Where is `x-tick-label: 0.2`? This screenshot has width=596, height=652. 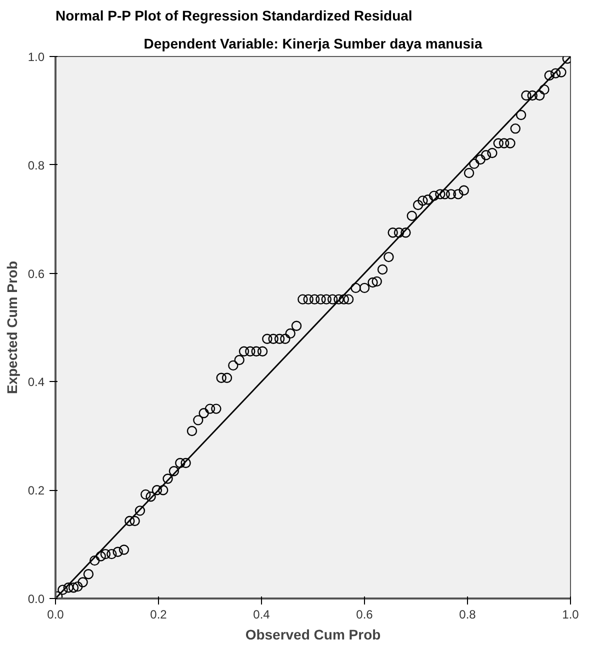
x-tick-label: 0.2 is located at coordinates (159, 615).